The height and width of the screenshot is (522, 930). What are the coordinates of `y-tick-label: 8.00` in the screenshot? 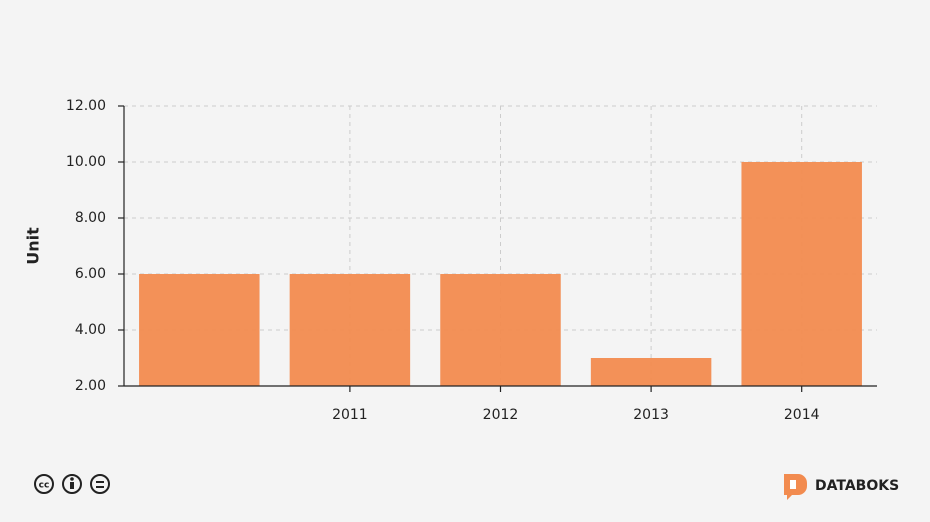 It's located at (90, 218).